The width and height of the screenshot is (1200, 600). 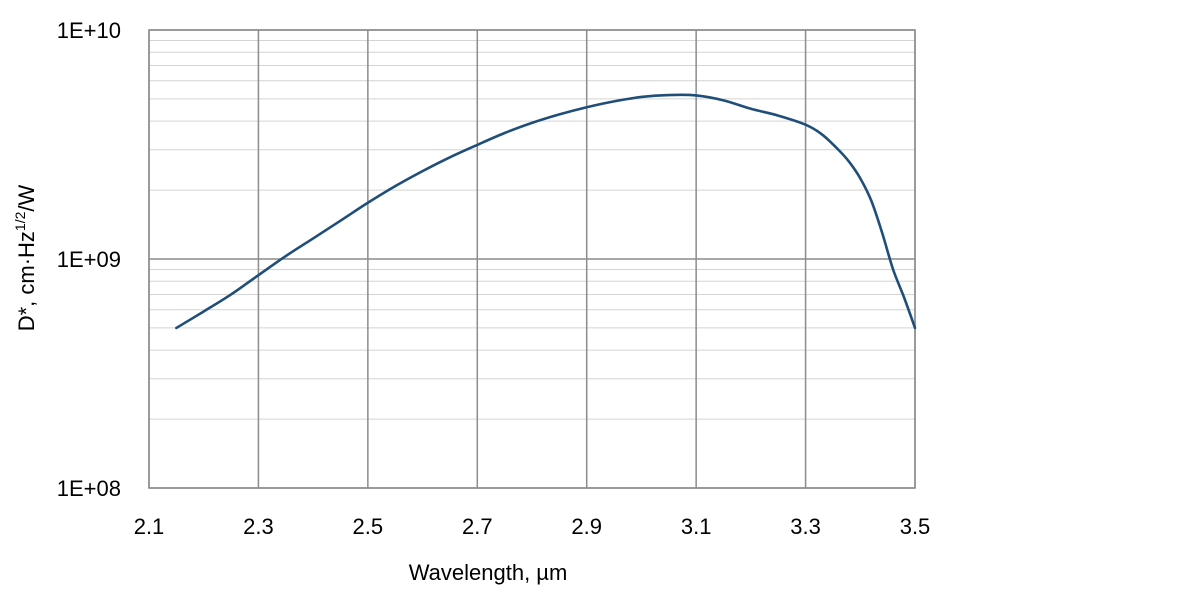 What do you see at coordinates (26, 244) in the screenshot?
I see `y-axis-title-hz: Hz` at bounding box center [26, 244].